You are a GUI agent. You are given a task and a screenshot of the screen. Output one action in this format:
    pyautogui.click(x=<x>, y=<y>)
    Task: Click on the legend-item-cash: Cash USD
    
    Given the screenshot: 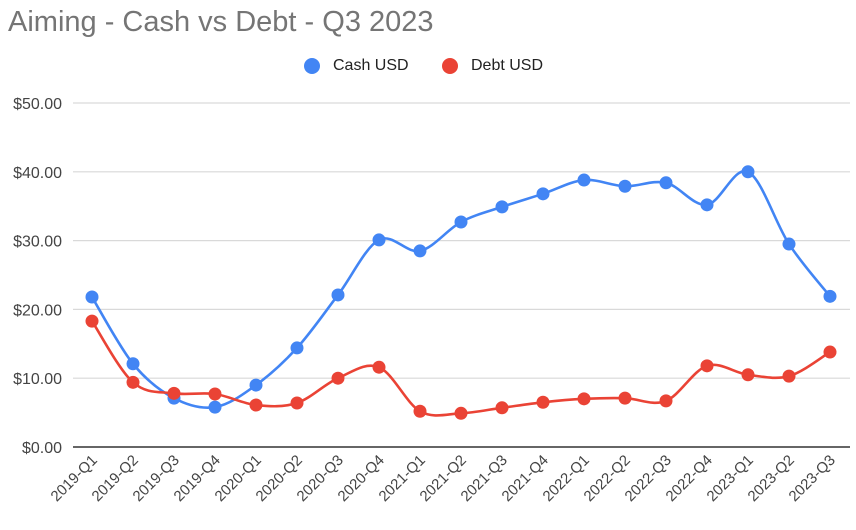 What is the action you would take?
    pyautogui.click(x=356, y=66)
    